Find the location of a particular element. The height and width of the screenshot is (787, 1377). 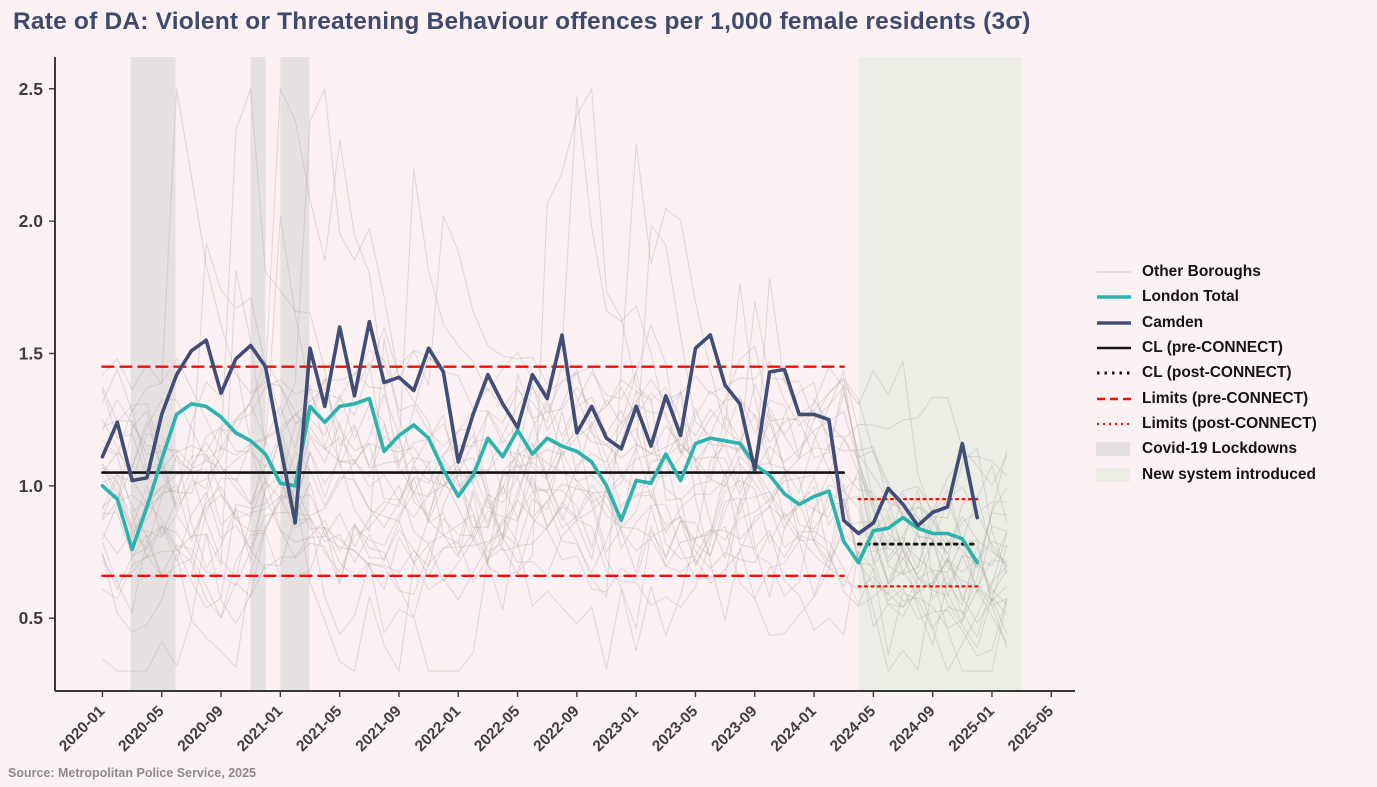

legend-label: Other Boroughs is located at coordinates (1201, 272).